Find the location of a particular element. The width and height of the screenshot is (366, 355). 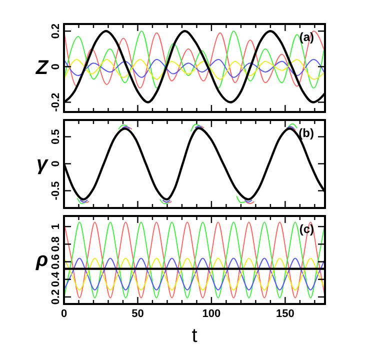

y-tick-label: -0.2 is located at coordinates (56, 102).